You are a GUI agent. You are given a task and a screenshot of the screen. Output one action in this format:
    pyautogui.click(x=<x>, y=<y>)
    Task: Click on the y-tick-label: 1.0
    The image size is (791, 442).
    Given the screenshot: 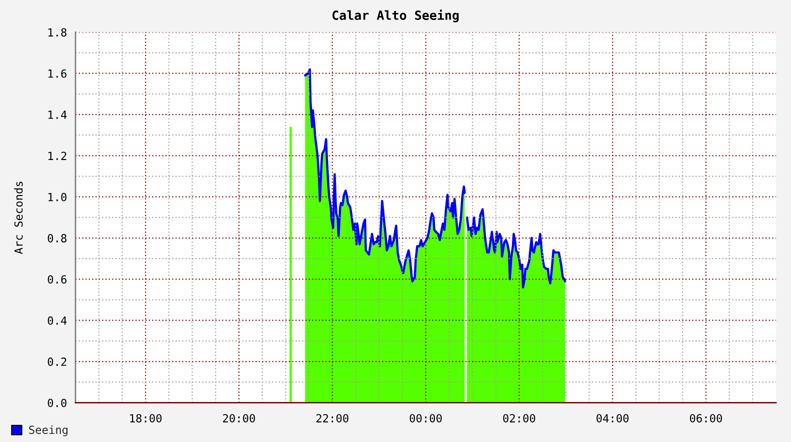 What is the action you would take?
    pyautogui.click(x=57, y=197)
    